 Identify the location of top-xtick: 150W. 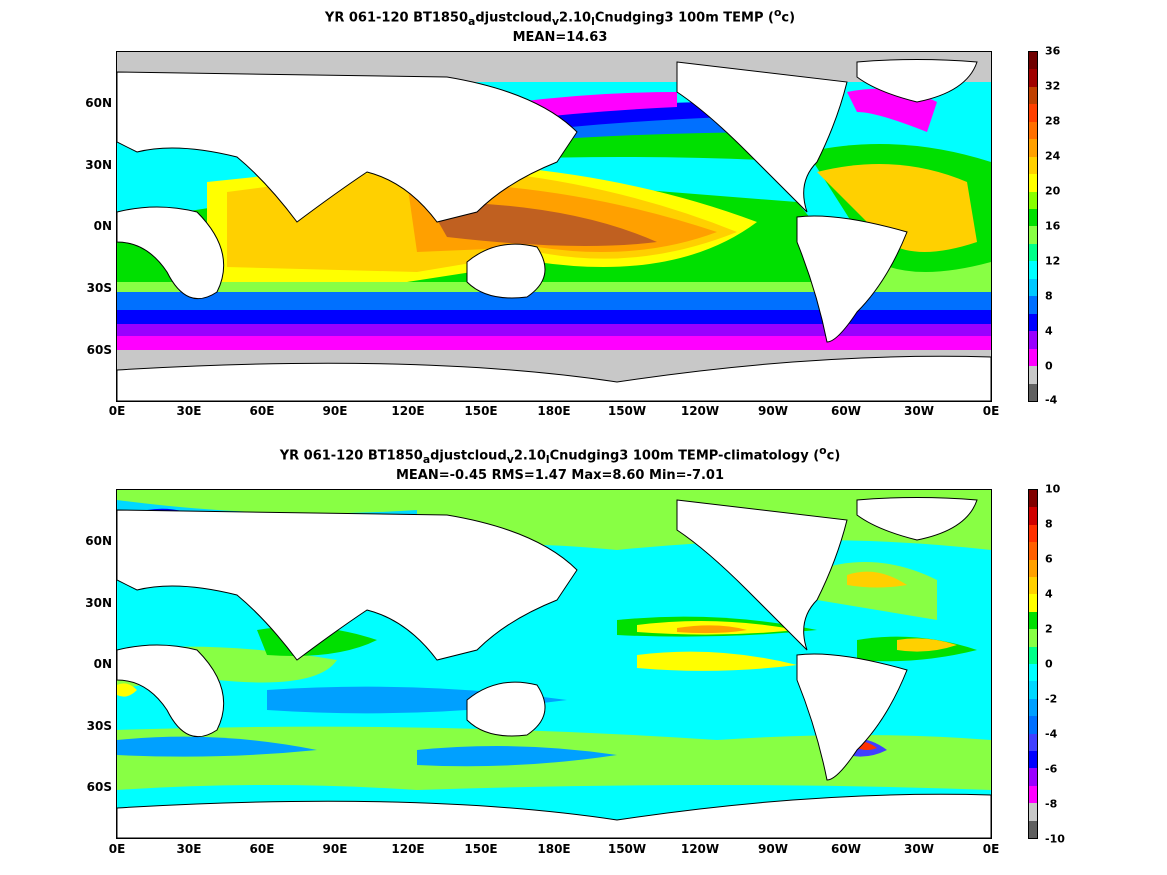
(627, 411).